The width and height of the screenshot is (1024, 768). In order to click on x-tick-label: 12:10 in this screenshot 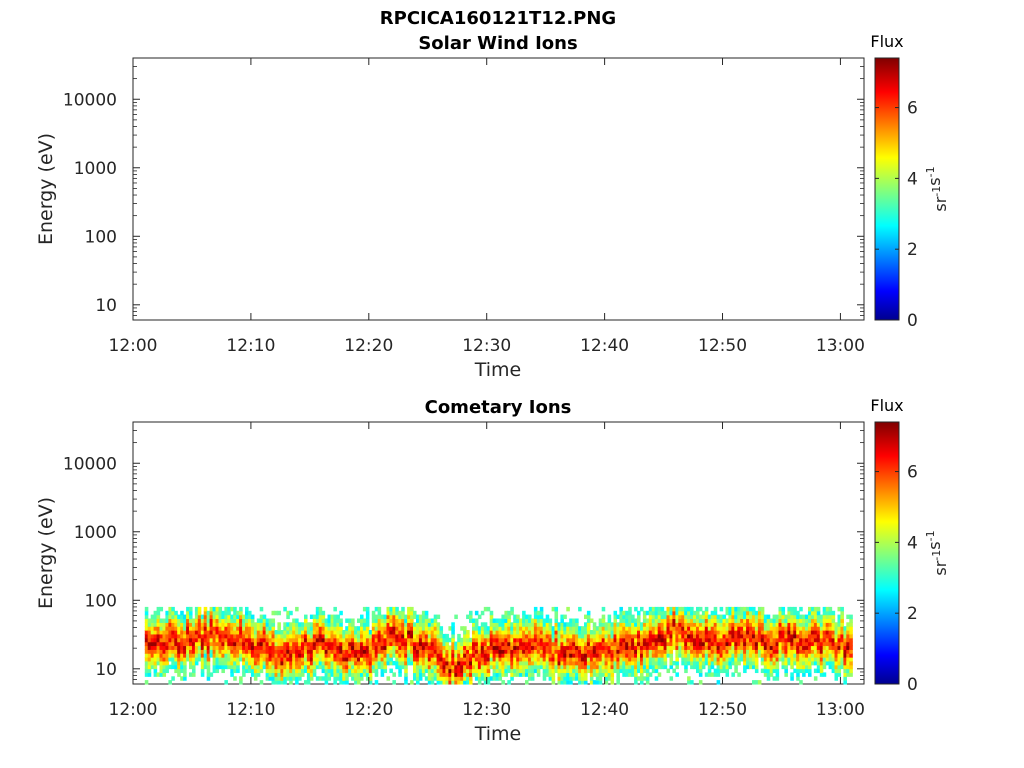, I will do `click(250, 346)`.